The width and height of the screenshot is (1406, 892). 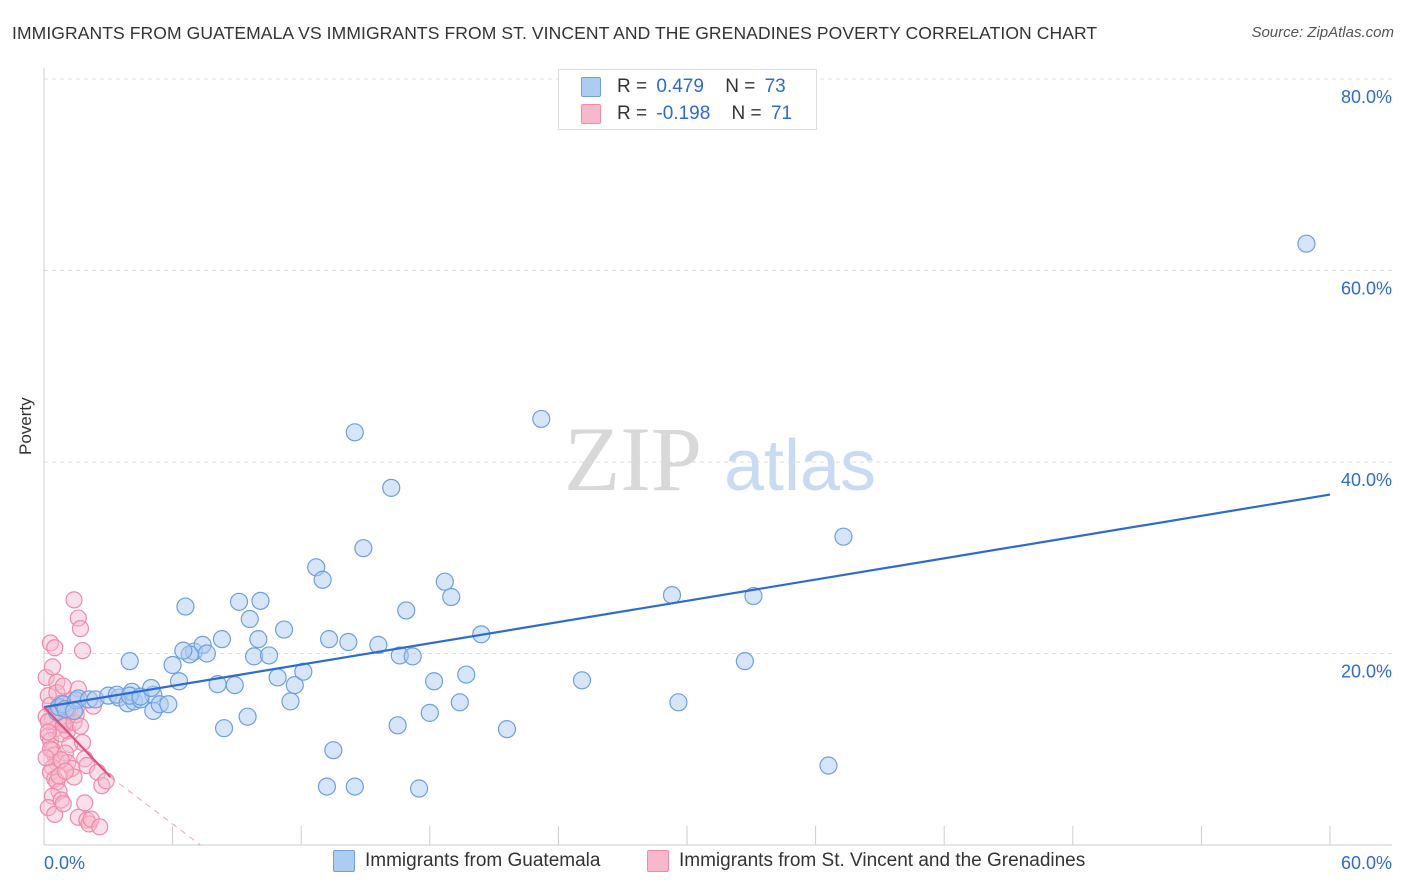 I want to click on legend-n-value: 73, so click(x=775, y=86).